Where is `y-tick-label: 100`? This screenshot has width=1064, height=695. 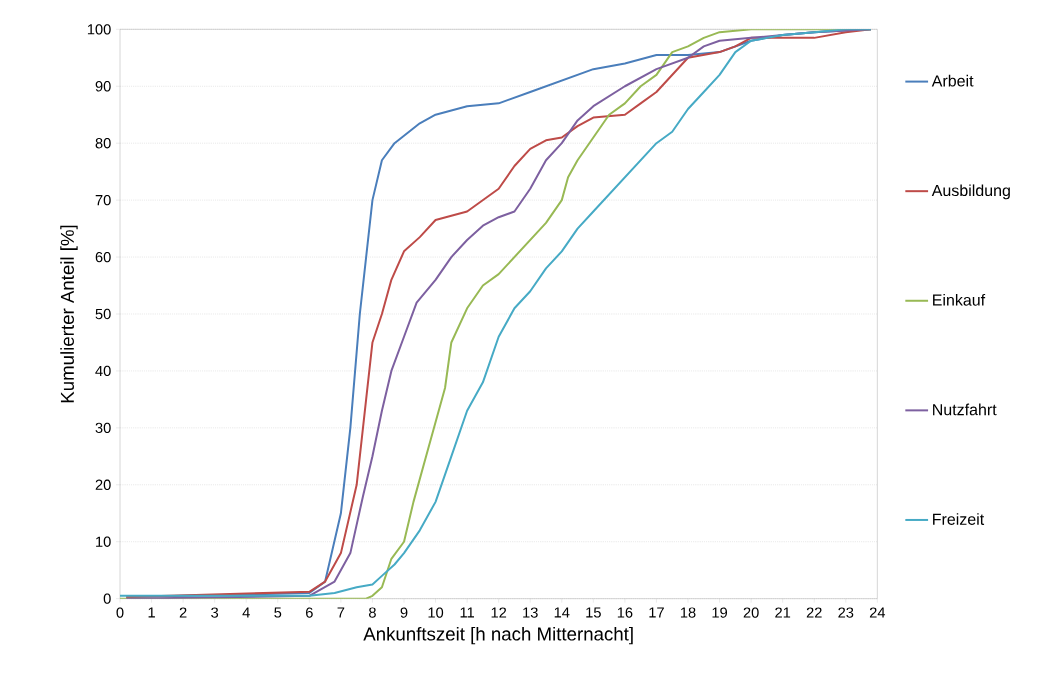
y-tick-label: 100 is located at coordinates (99, 29).